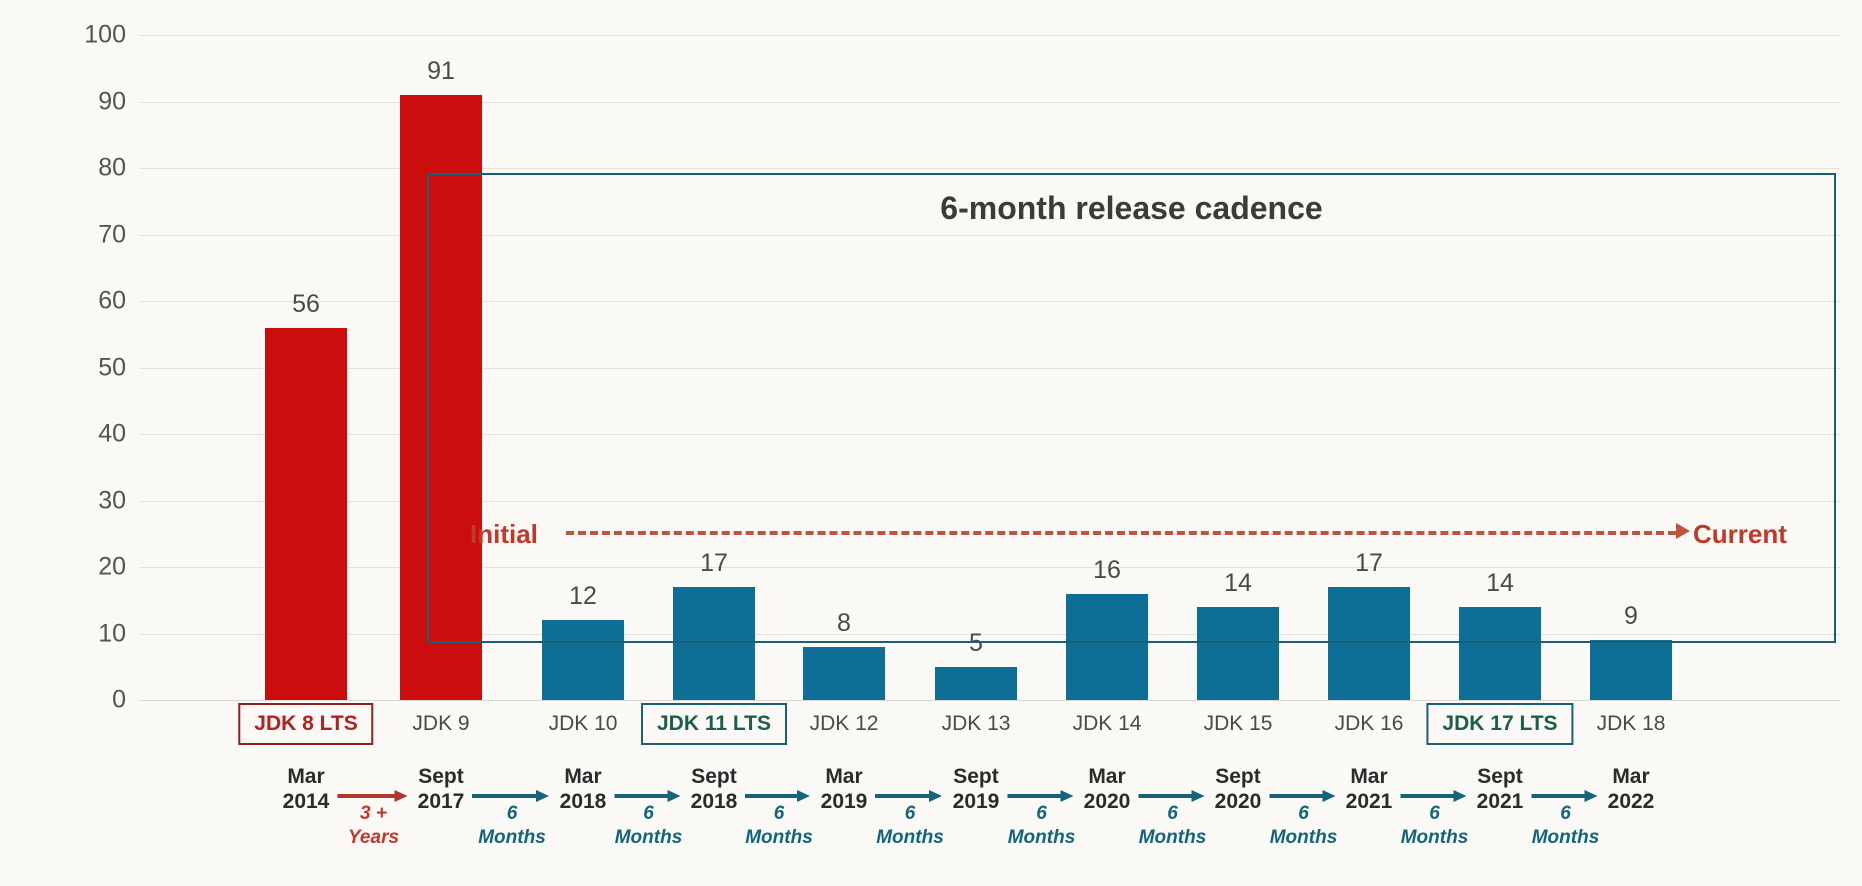 This screenshot has height=886, width=1862. What do you see at coordinates (1500, 776) in the screenshot?
I see `release-date-month: Sept` at bounding box center [1500, 776].